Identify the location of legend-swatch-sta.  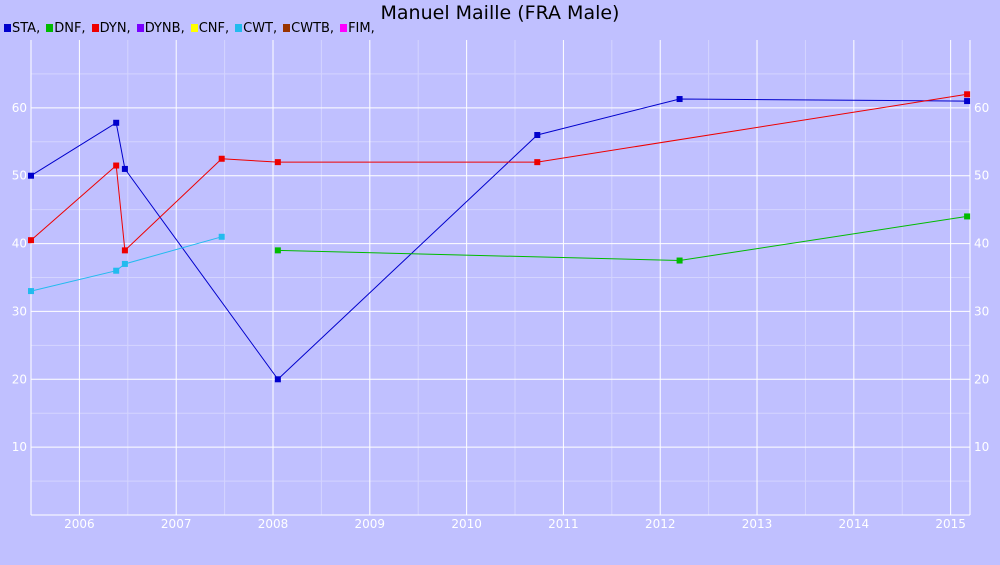
(7, 28).